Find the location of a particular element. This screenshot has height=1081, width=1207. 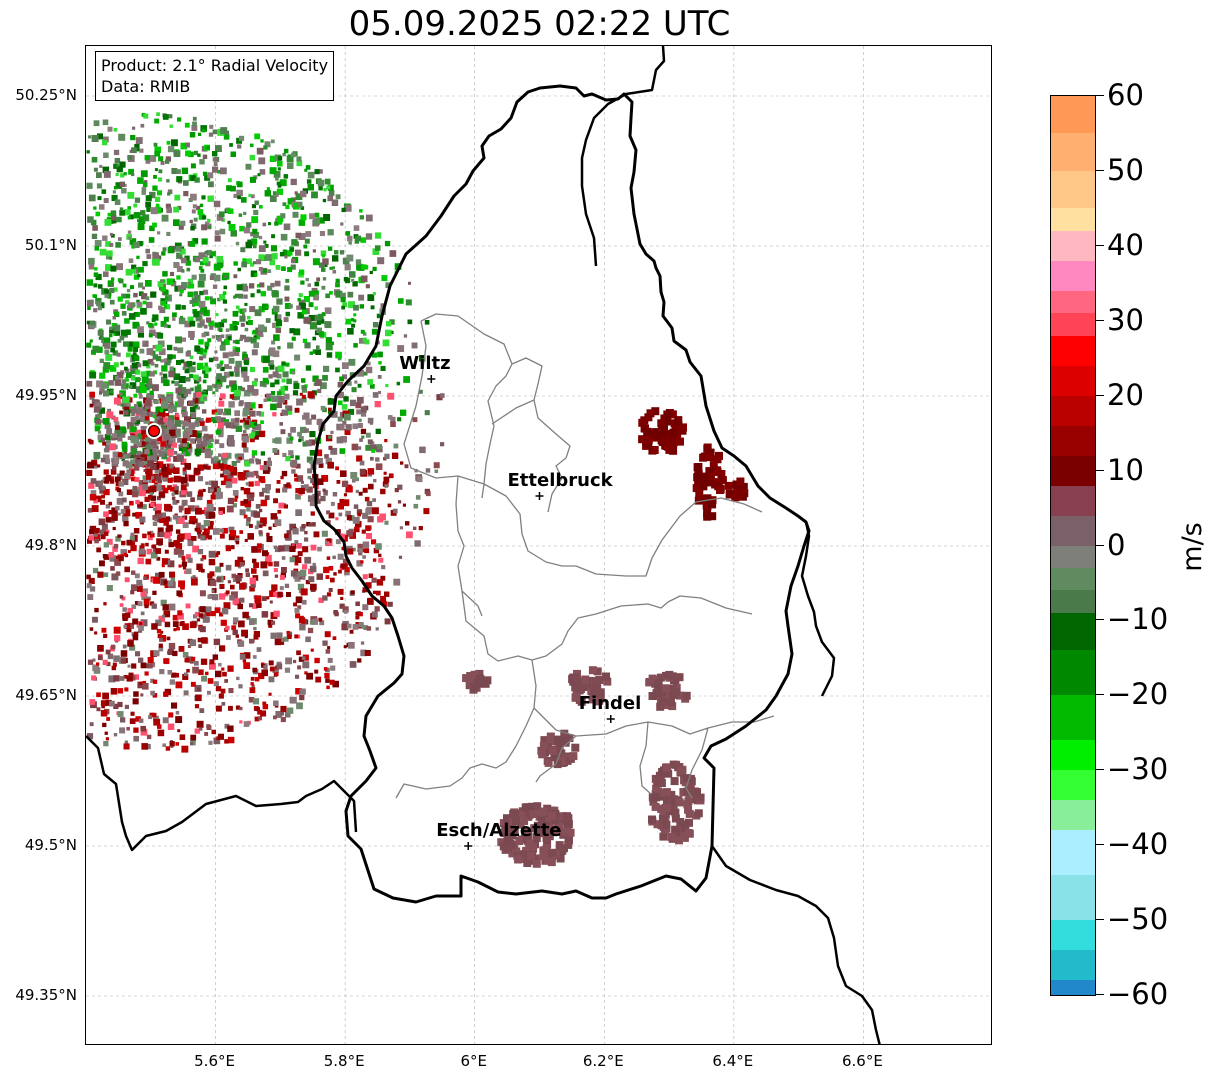

colorbar-tick-label: −20 is located at coordinates (1138, 694).